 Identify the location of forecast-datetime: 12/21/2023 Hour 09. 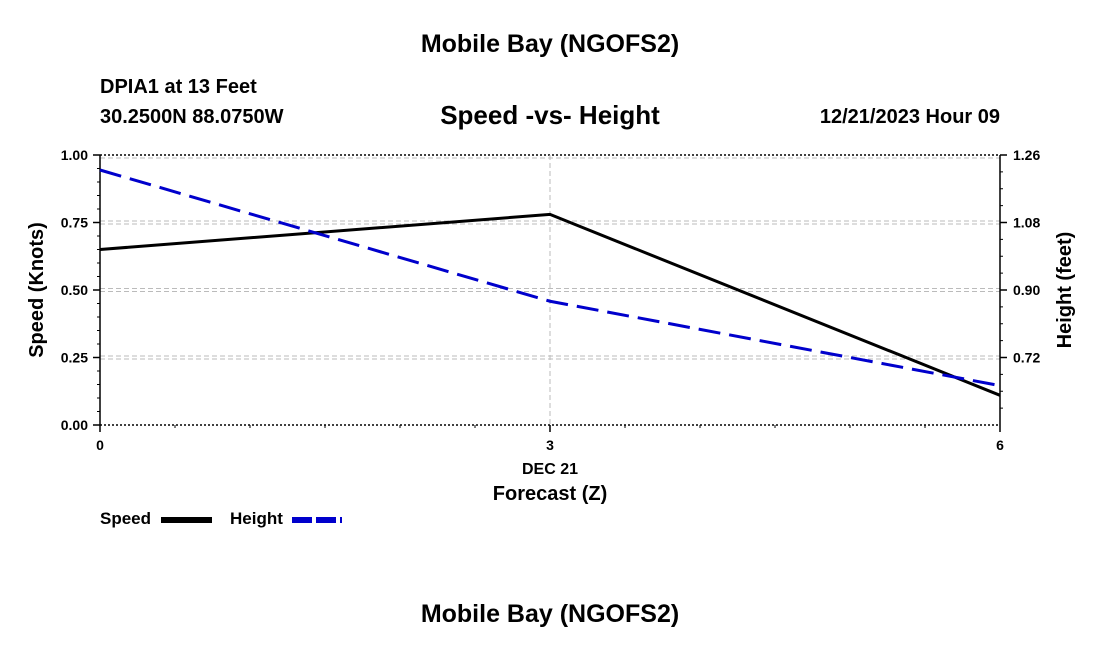
(909, 117).